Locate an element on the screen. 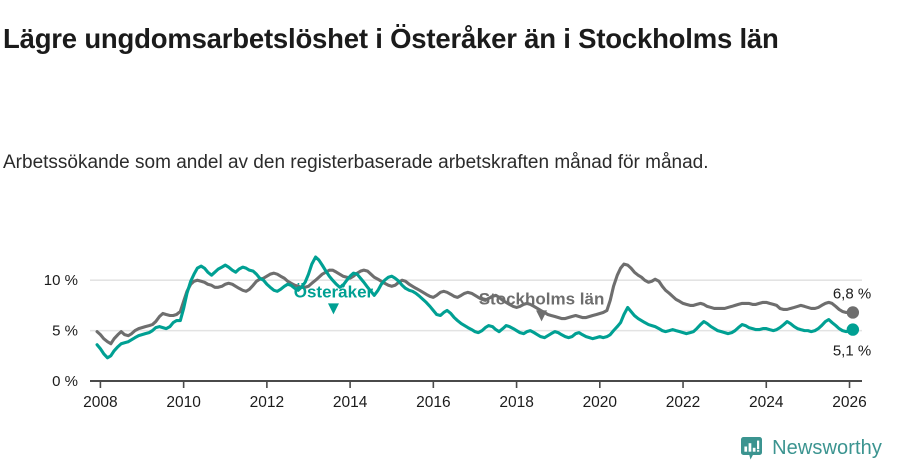  x-axis-tick-label: 2018 is located at coordinates (516, 402).